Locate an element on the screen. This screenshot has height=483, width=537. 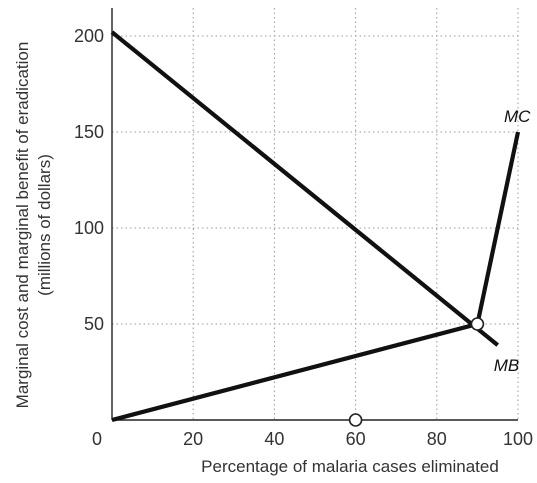
x-tick-label-80: 80 is located at coordinates (437, 439).